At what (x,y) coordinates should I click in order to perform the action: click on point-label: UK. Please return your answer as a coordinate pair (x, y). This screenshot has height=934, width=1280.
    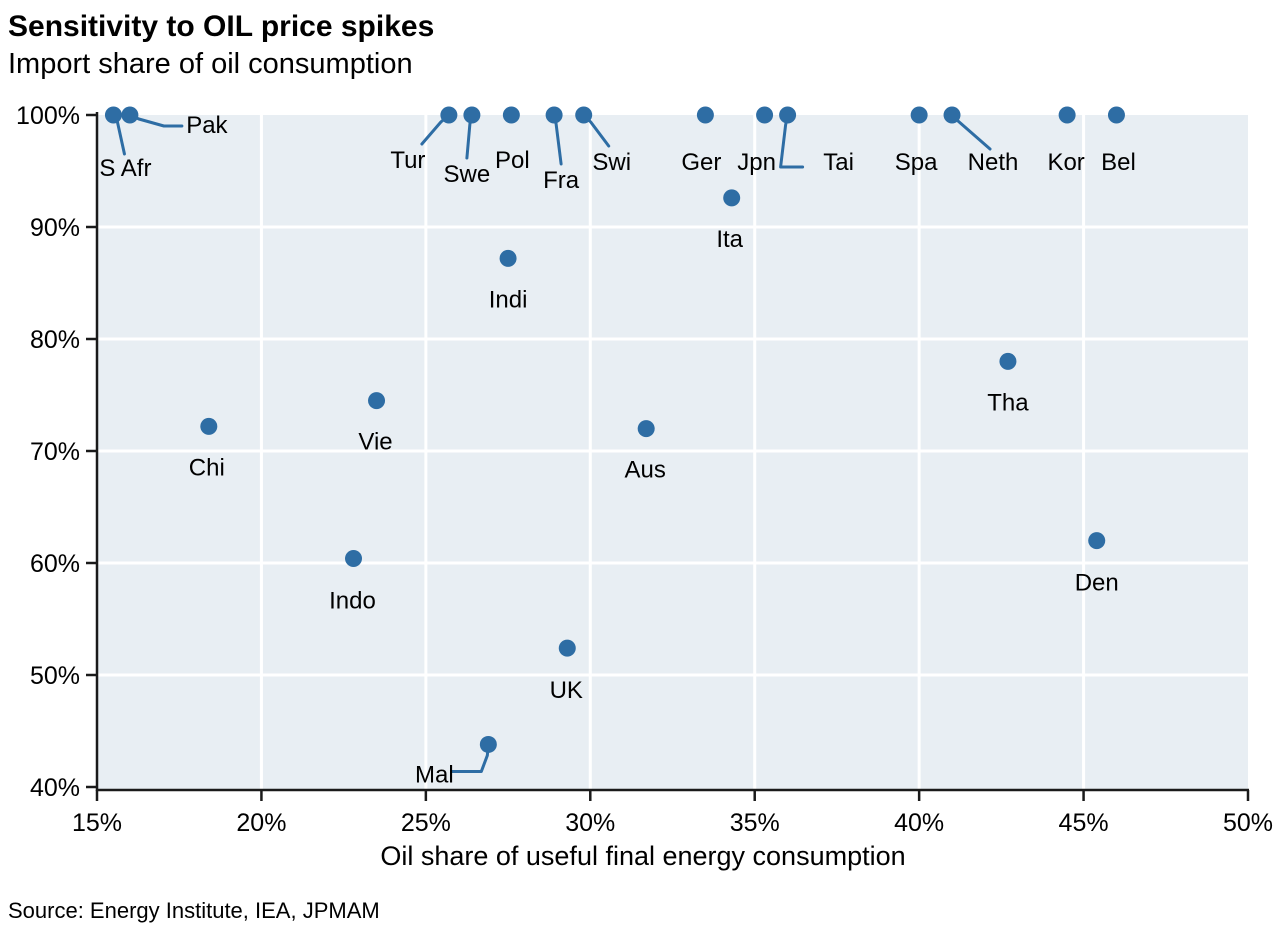
    Looking at the image, I should click on (566, 690).